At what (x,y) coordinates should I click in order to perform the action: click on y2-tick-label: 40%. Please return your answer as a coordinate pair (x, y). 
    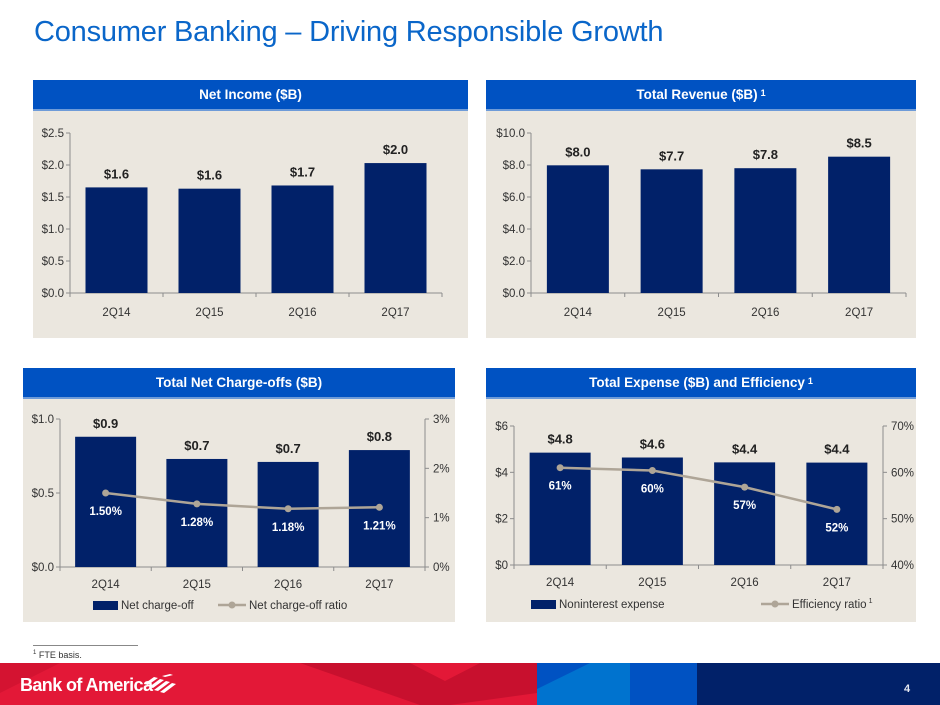
    Looking at the image, I should click on (902, 566).